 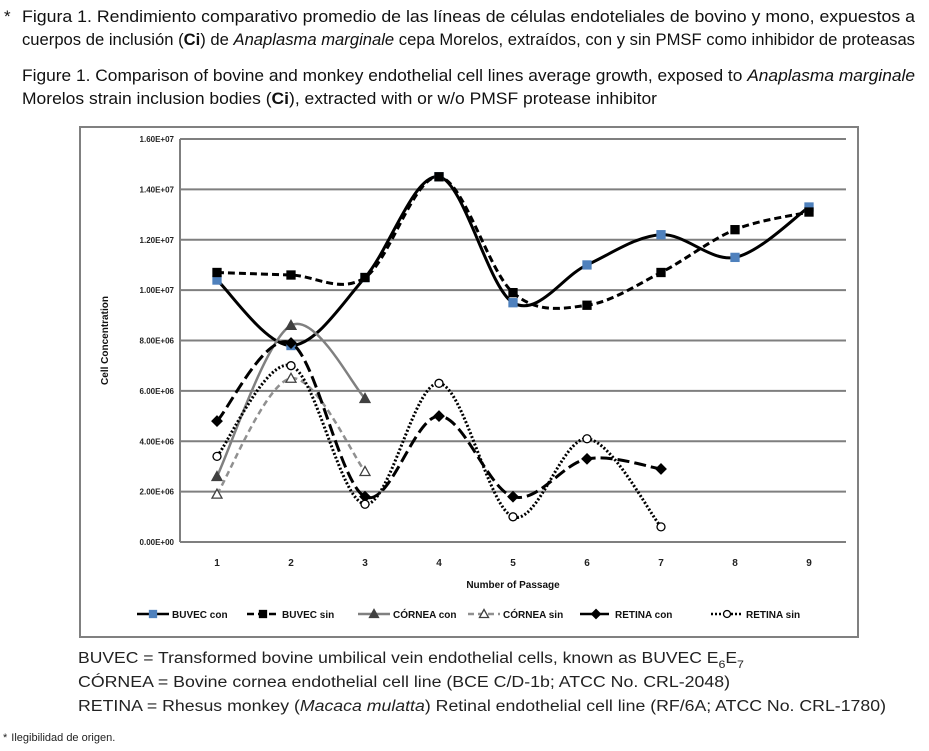 What do you see at coordinates (216, 39) in the screenshot?
I see `text: ) de` at bounding box center [216, 39].